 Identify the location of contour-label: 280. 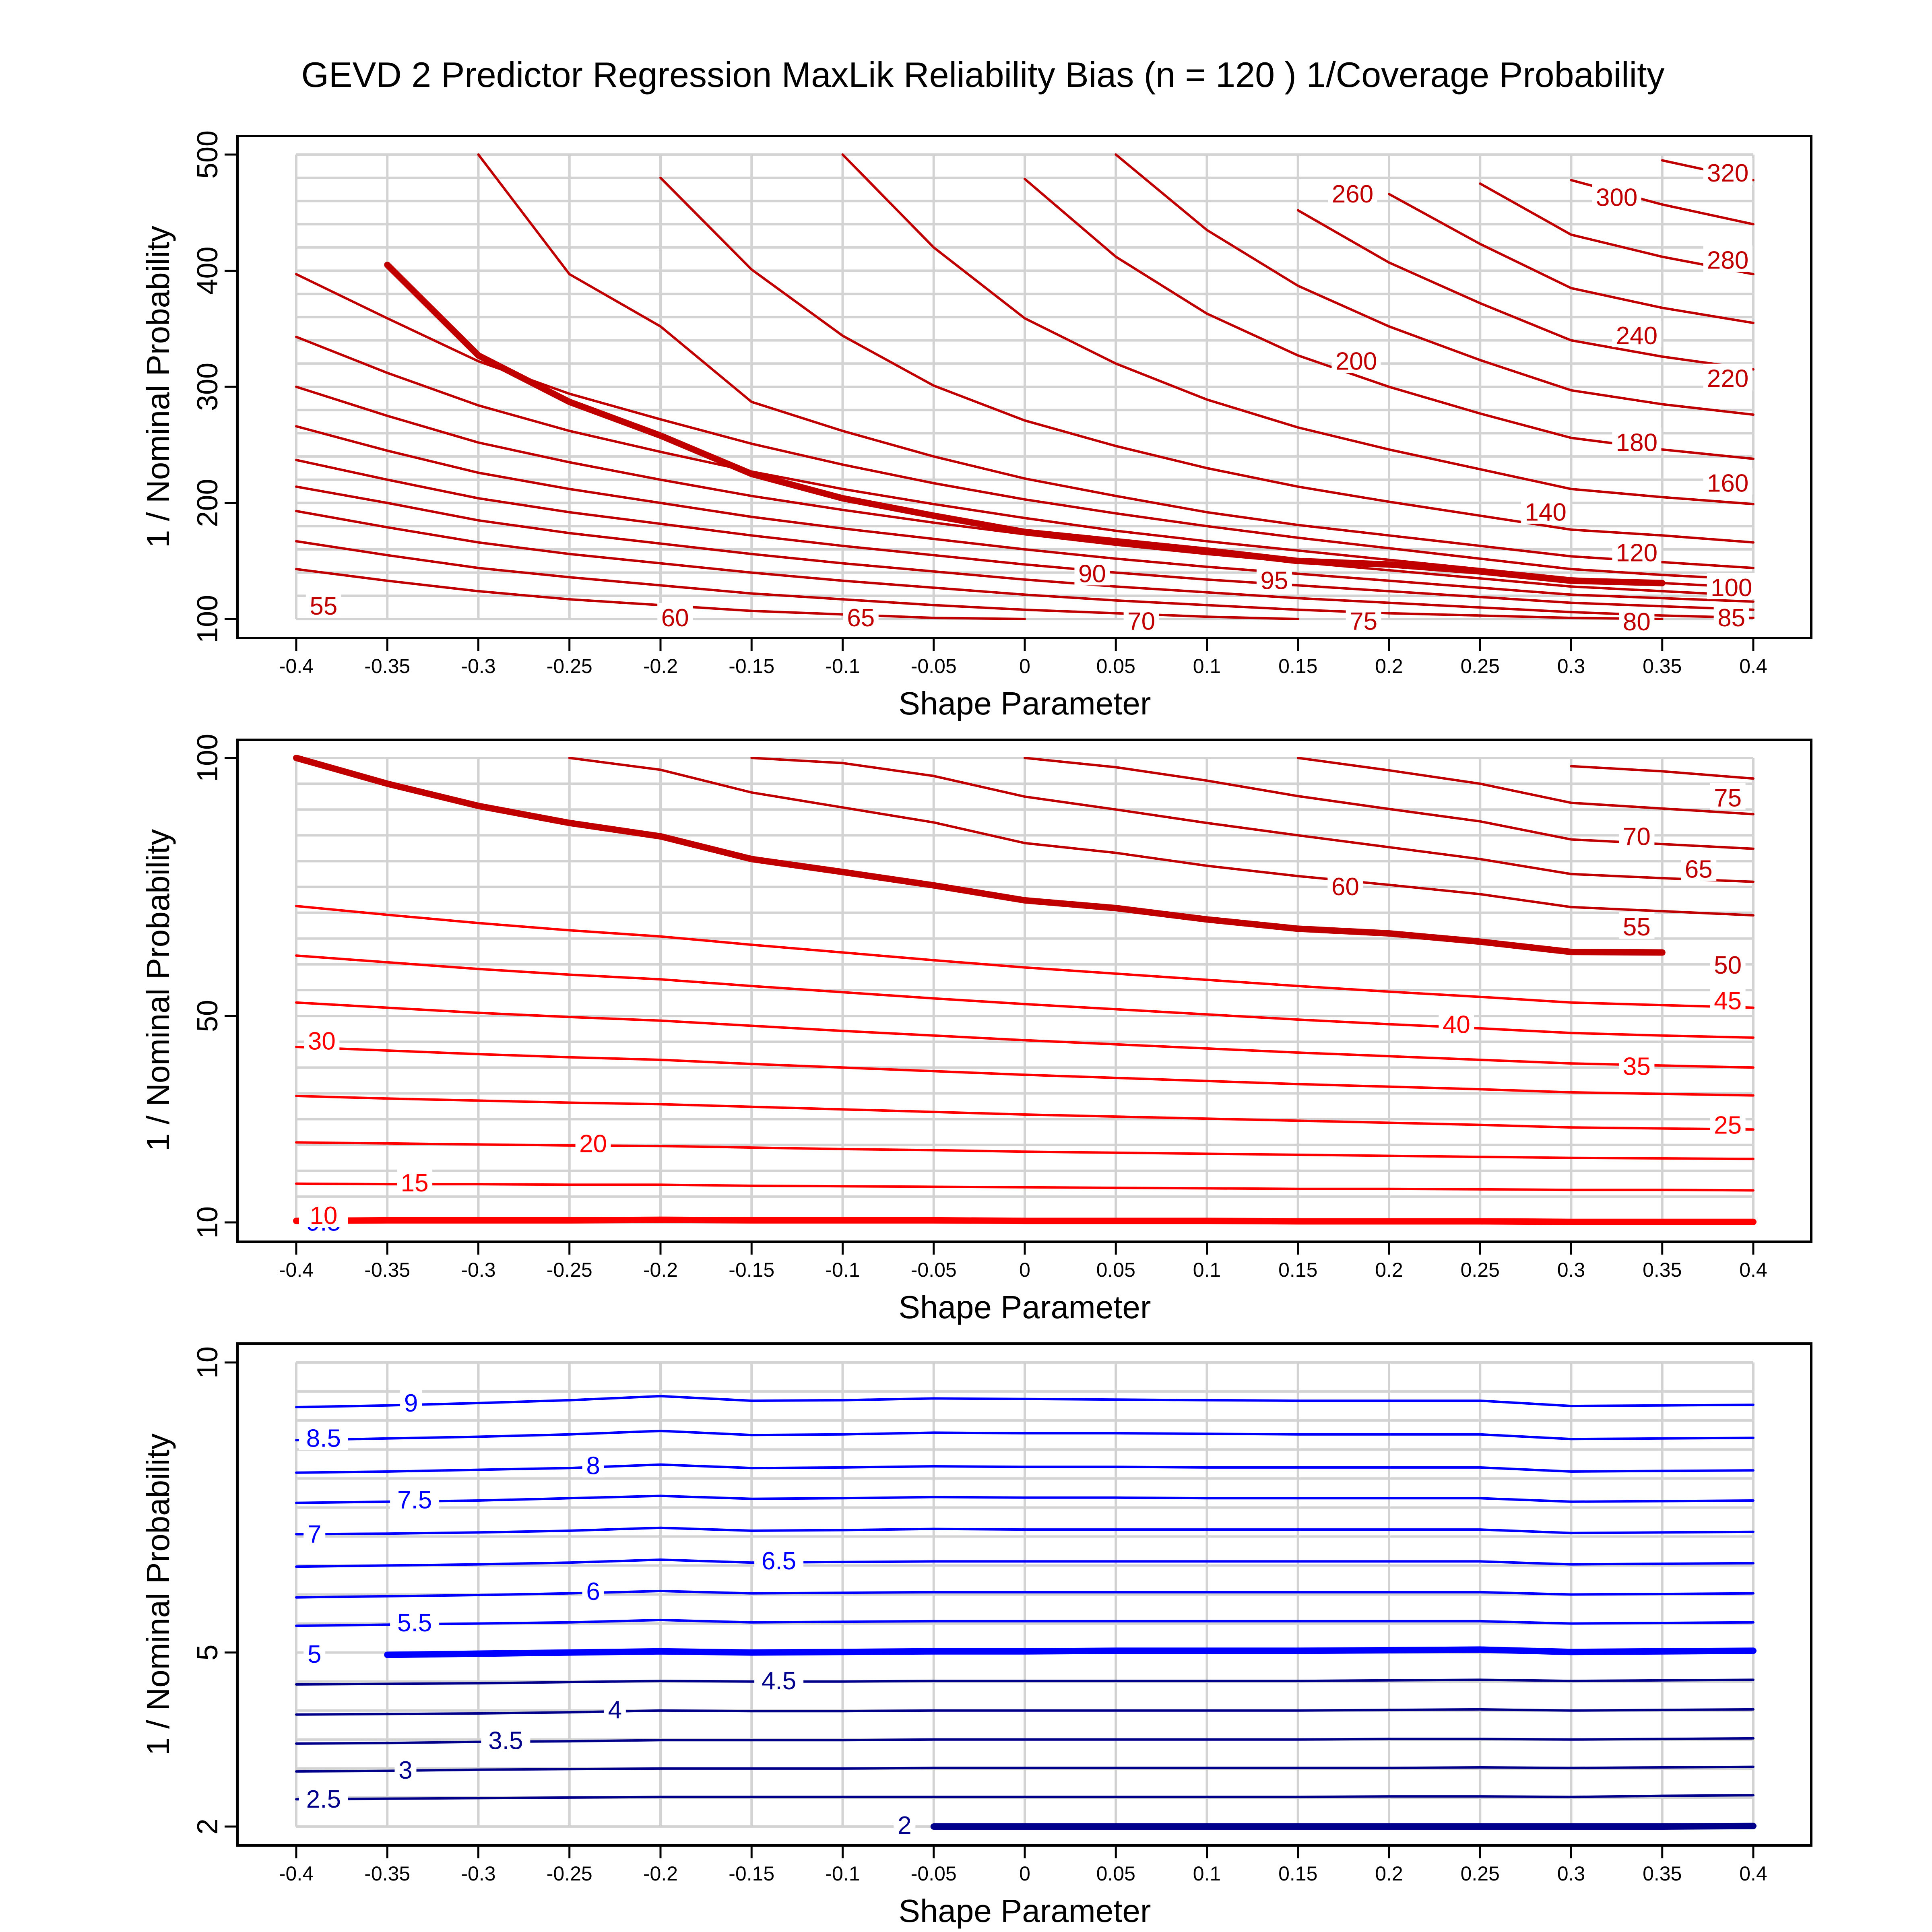
(1727, 260).